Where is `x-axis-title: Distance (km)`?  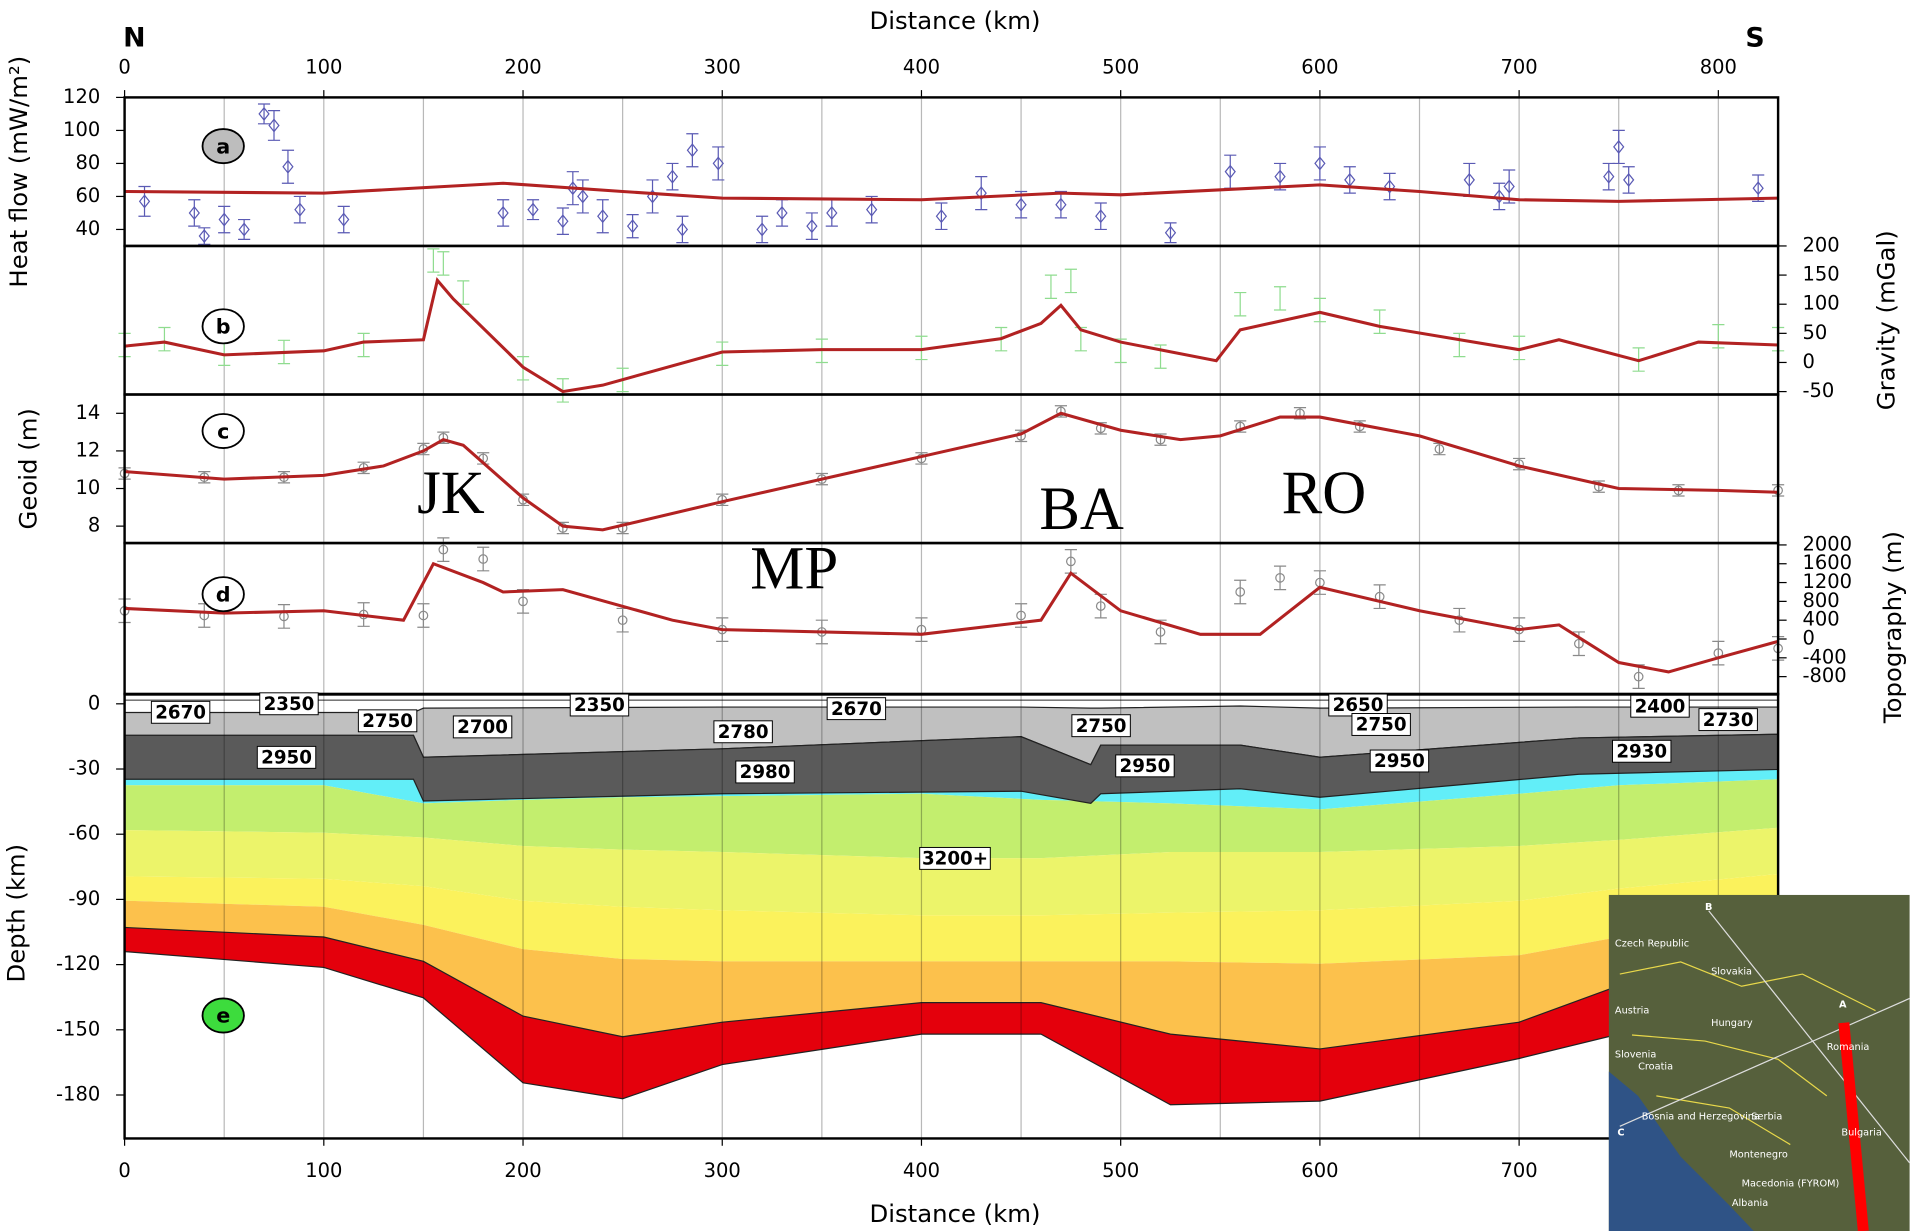 x-axis-title: Distance (km) is located at coordinates (955, 20).